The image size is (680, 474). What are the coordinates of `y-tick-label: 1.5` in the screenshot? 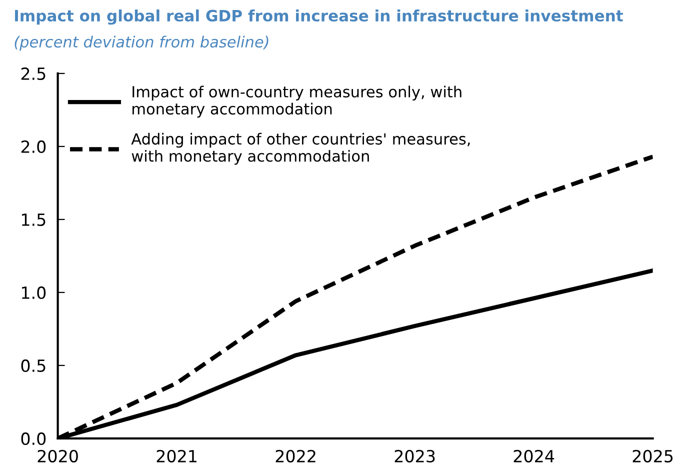 It's located at (34, 220).